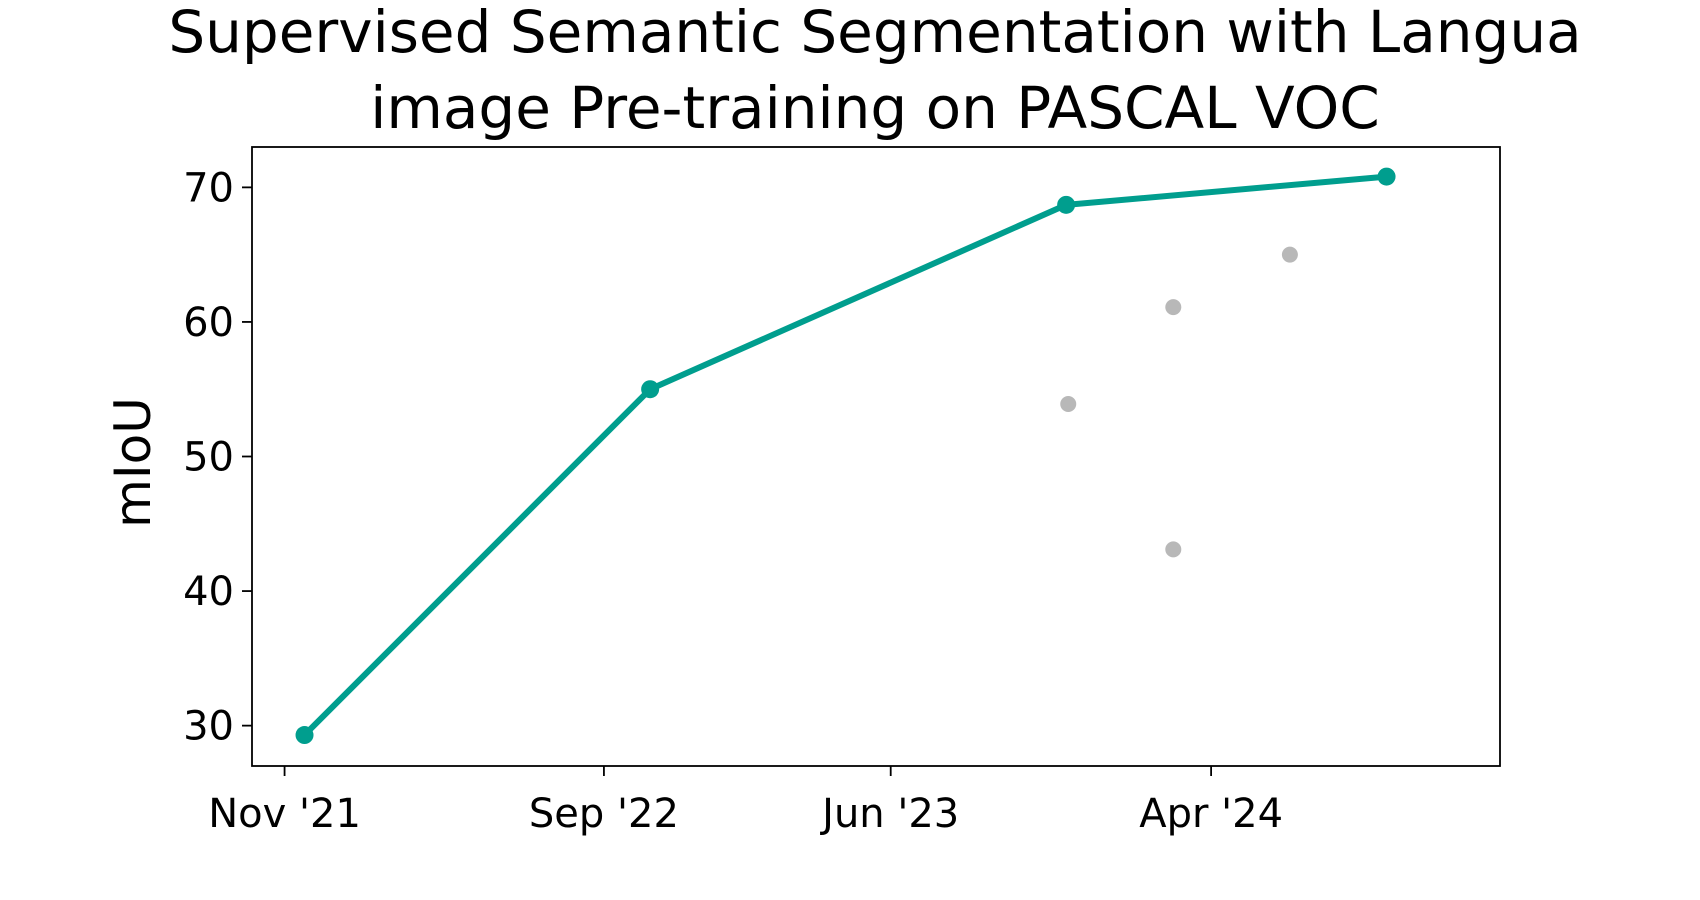 The image size is (1700, 900). I want to click on x-tick-label-2: Jun '23, so click(889, 814).